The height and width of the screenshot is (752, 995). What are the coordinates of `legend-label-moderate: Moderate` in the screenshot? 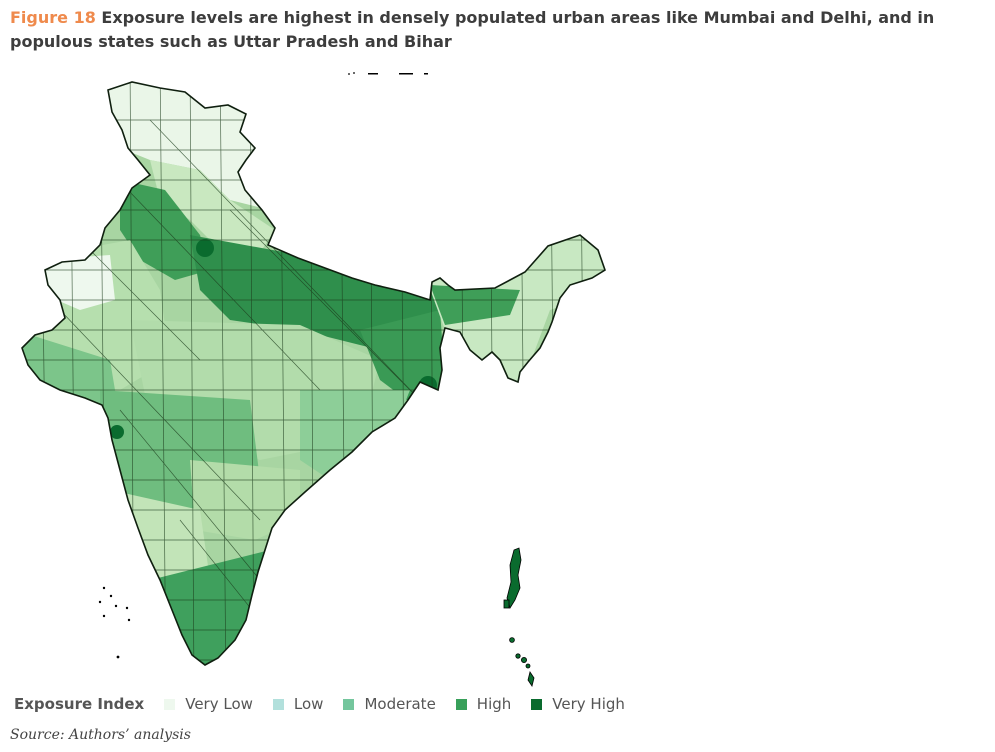 It's located at (400, 704).